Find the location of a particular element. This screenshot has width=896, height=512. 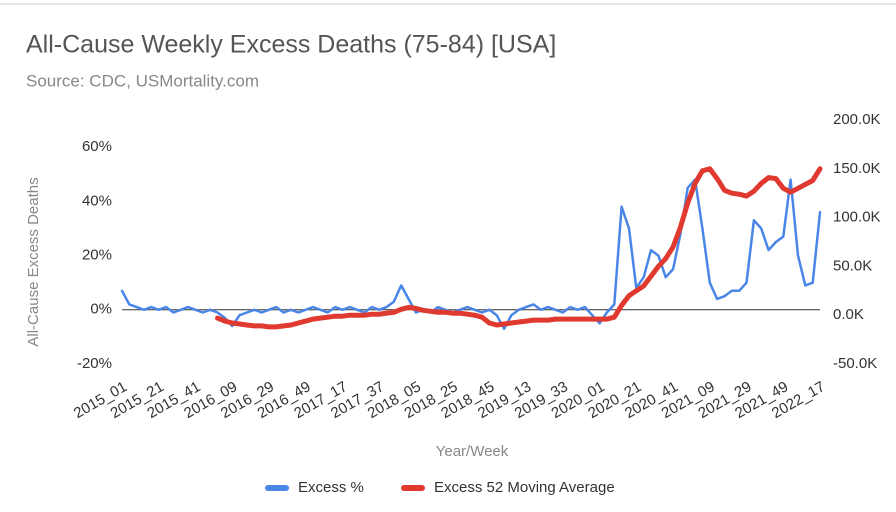

chart-subtitle: Source: CDC, USMortality.com is located at coordinates (142, 80).